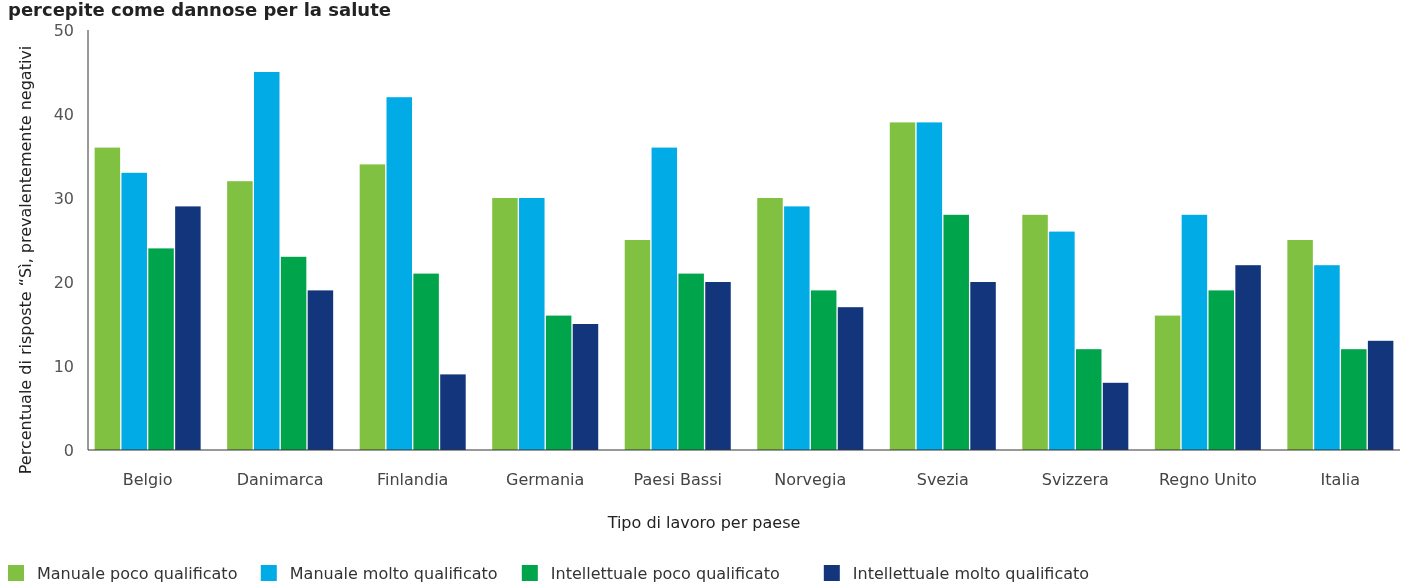 The image size is (1403, 583). I want to click on y-tick-label: 20, so click(63, 282).